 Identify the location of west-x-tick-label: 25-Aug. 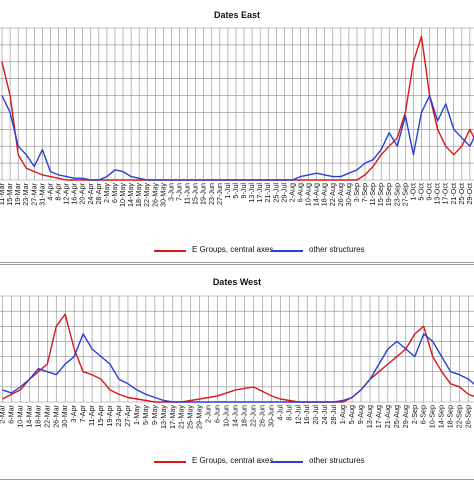
(396, 416).